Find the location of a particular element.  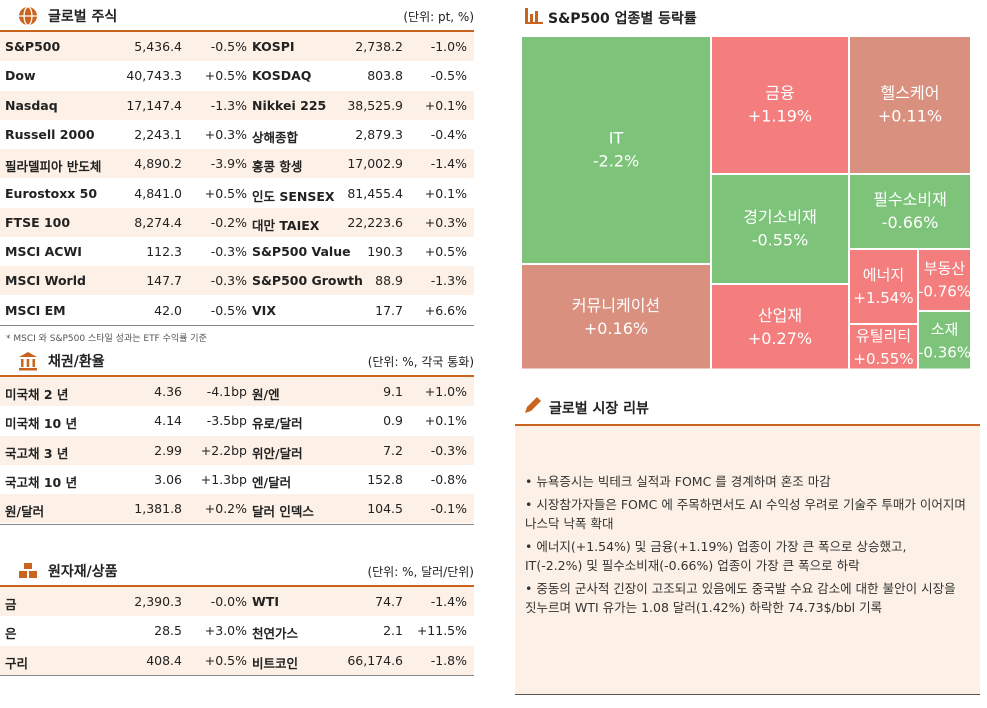

row-value: 4.36 is located at coordinates (168, 391).